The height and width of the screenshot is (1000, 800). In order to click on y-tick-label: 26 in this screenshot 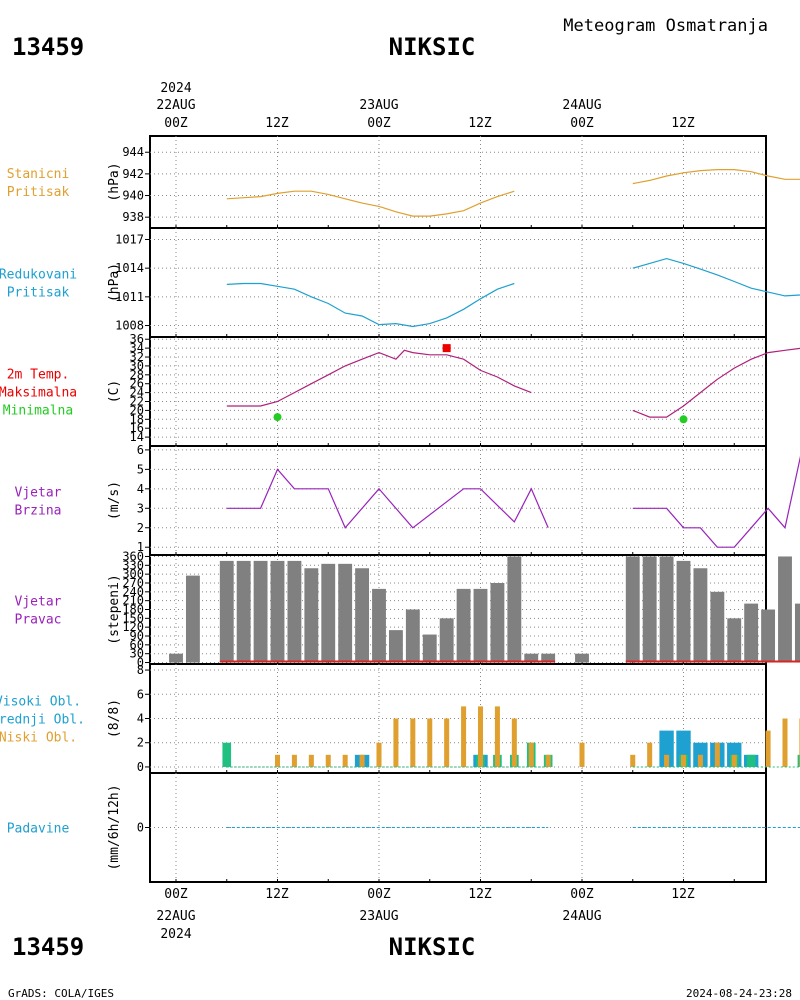, I will do `click(137, 384)`.